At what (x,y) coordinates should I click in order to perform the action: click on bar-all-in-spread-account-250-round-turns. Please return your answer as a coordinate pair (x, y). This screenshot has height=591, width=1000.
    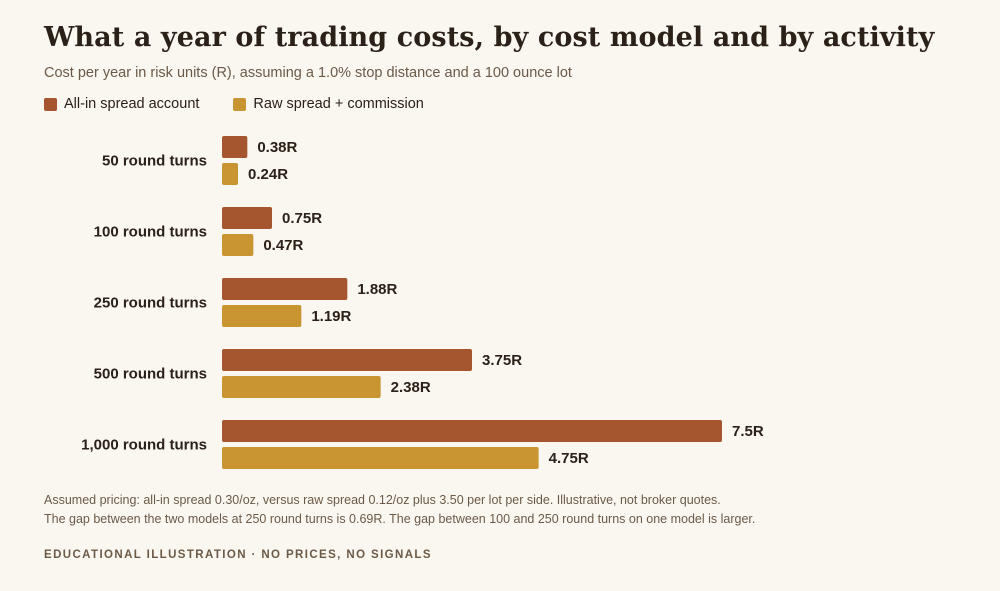
    Looking at the image, I should click on (285, 289).